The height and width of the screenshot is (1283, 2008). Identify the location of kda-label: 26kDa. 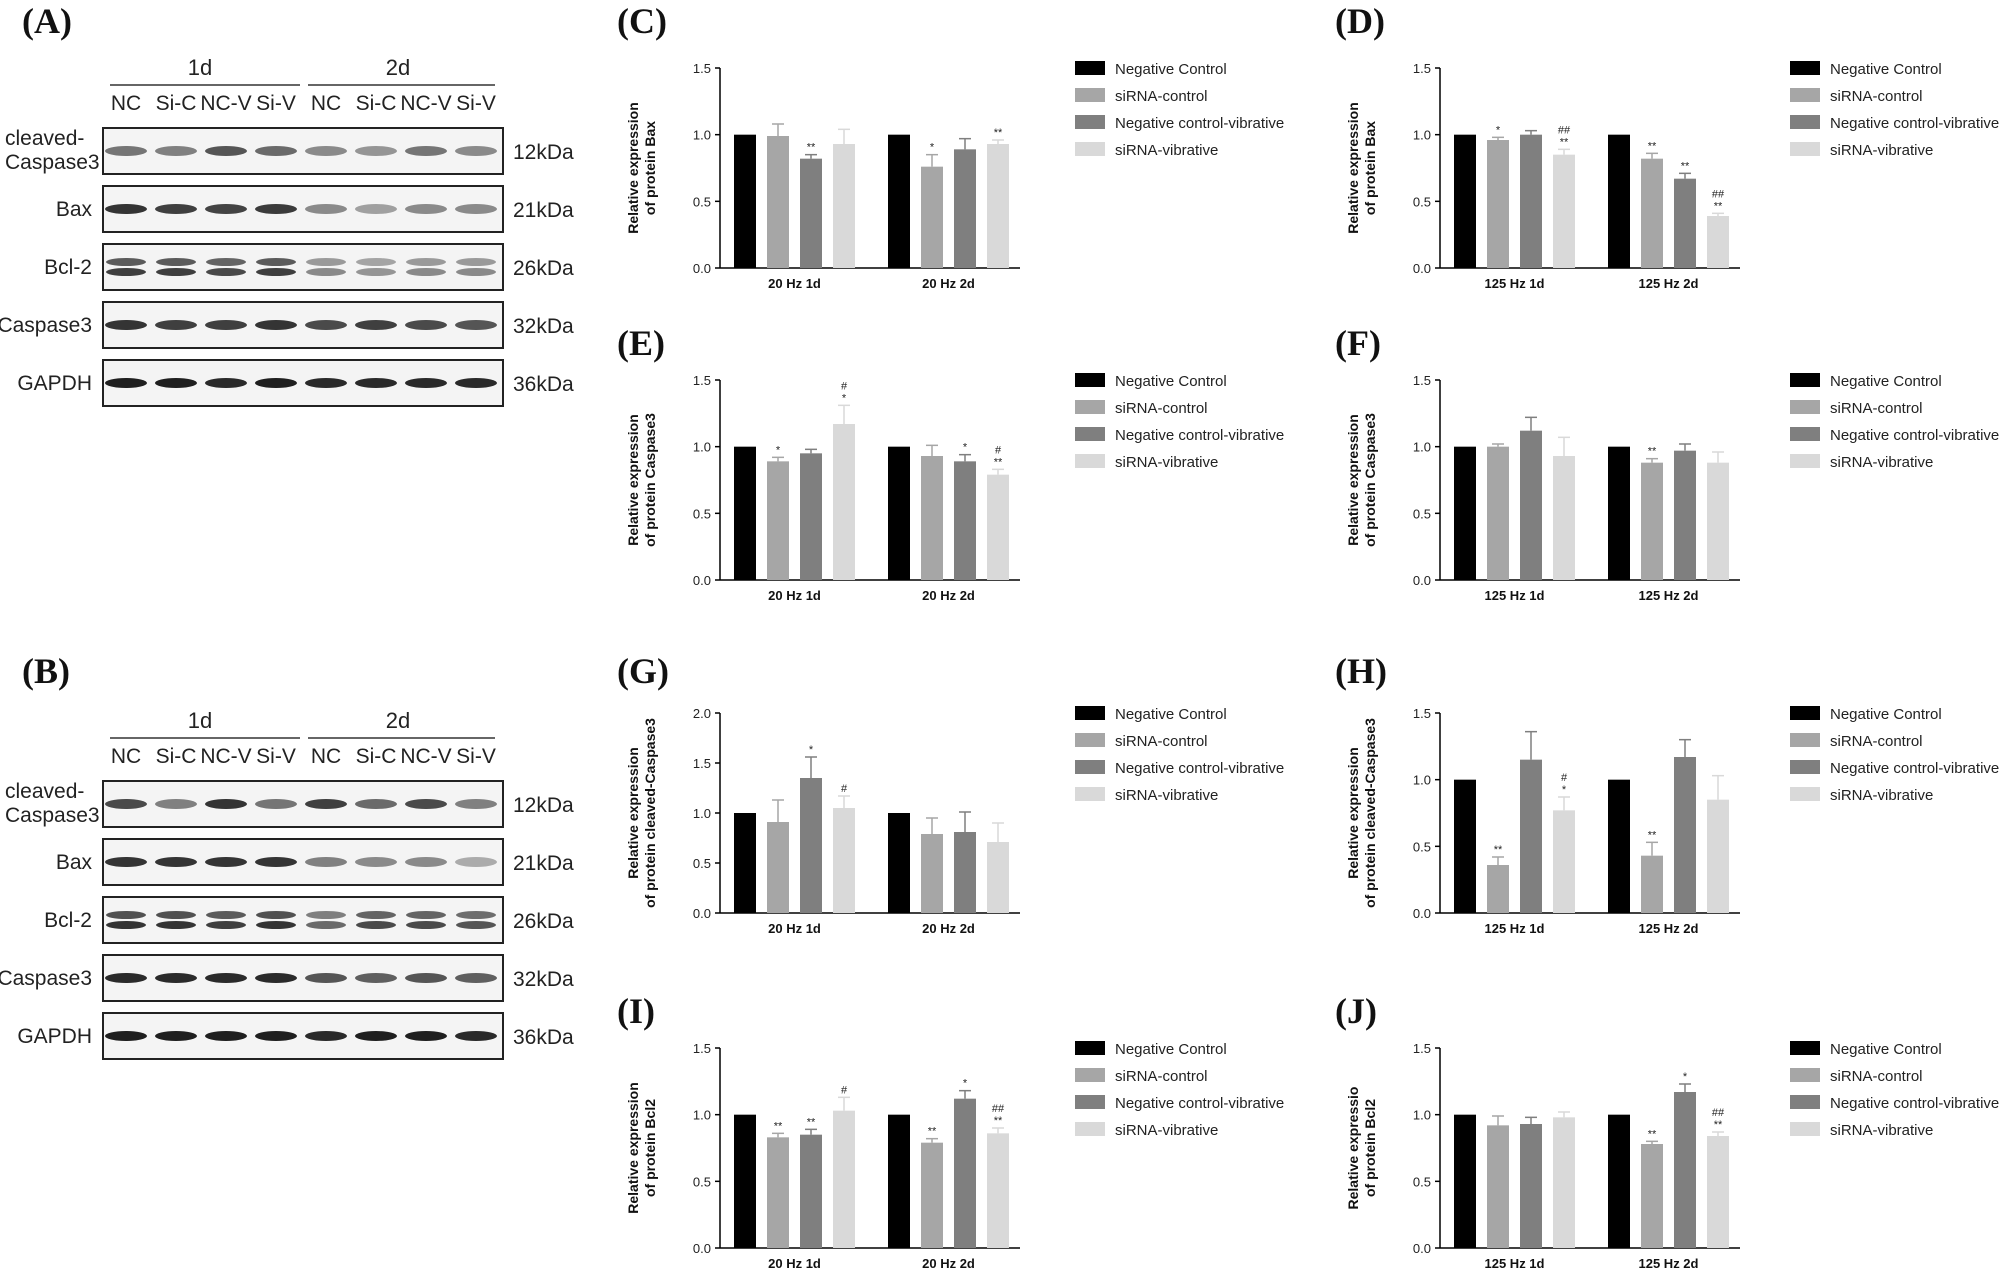
(543, 268).